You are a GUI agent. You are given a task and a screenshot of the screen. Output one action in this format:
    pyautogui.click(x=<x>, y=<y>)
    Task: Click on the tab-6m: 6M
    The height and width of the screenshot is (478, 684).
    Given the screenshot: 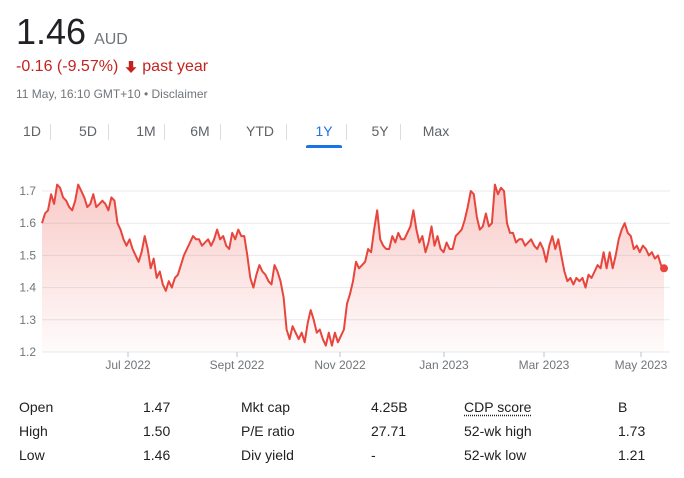 What is the action you would take?
    pyautogui.click(x=200, y=133)
    